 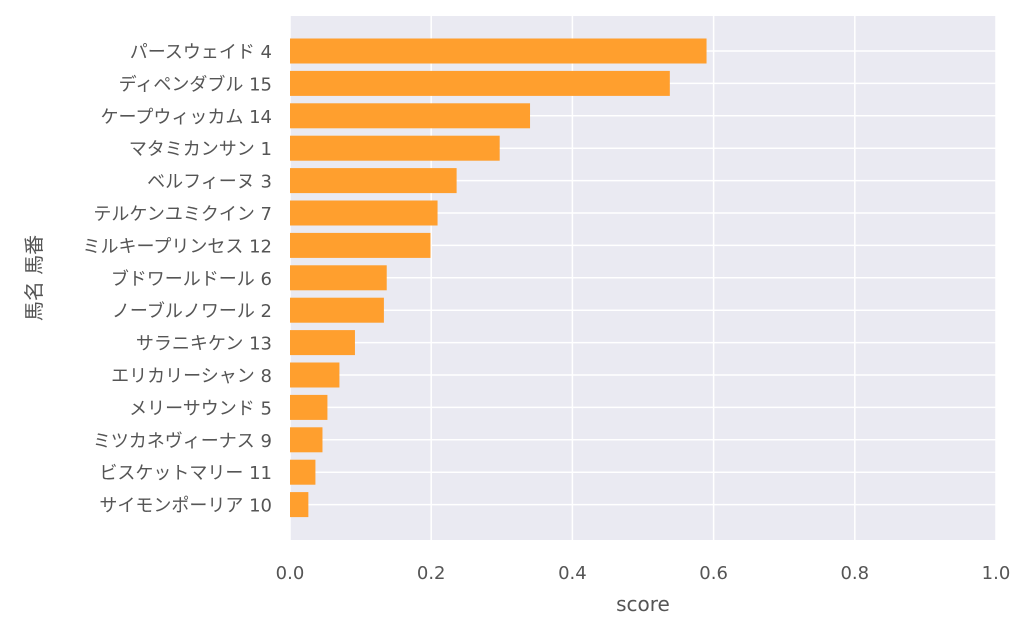 I want to click on y-tick-label: サイモンポーリア 10, so click(x=185, y=506).